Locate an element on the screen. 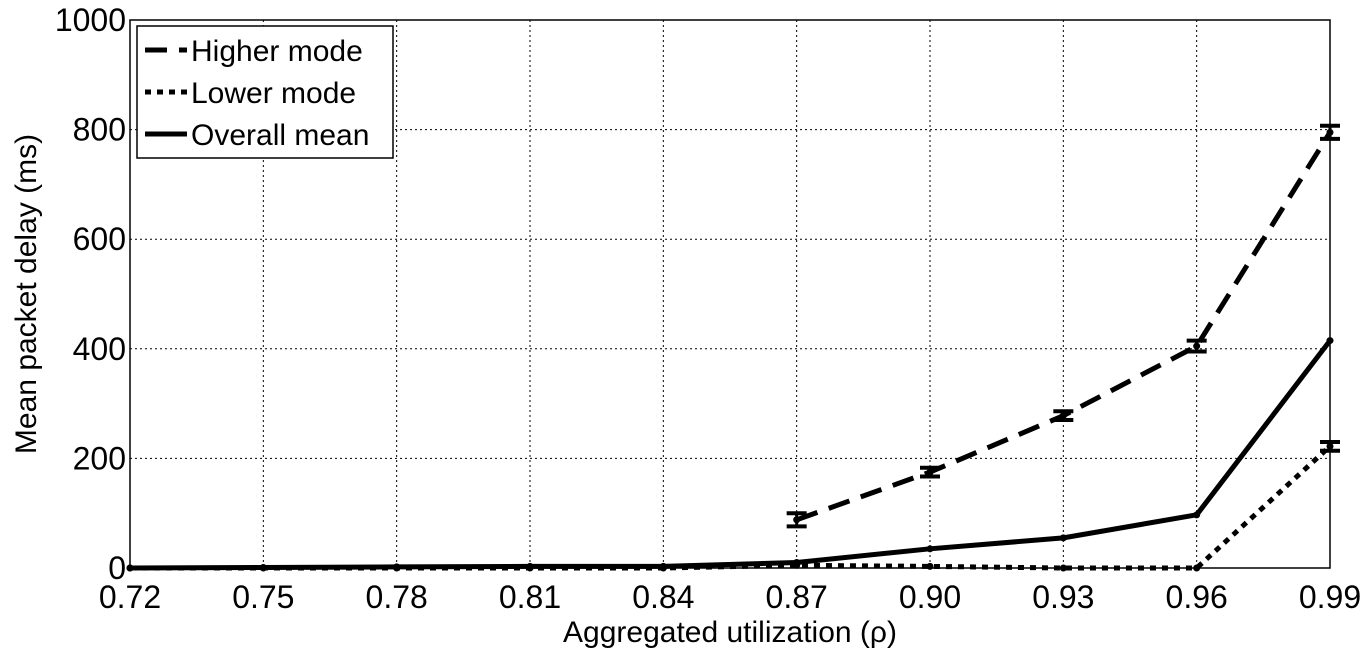 This screenshot has width=1366, height=652. legend-item: Lower mode is located at coordinates (250, 93).